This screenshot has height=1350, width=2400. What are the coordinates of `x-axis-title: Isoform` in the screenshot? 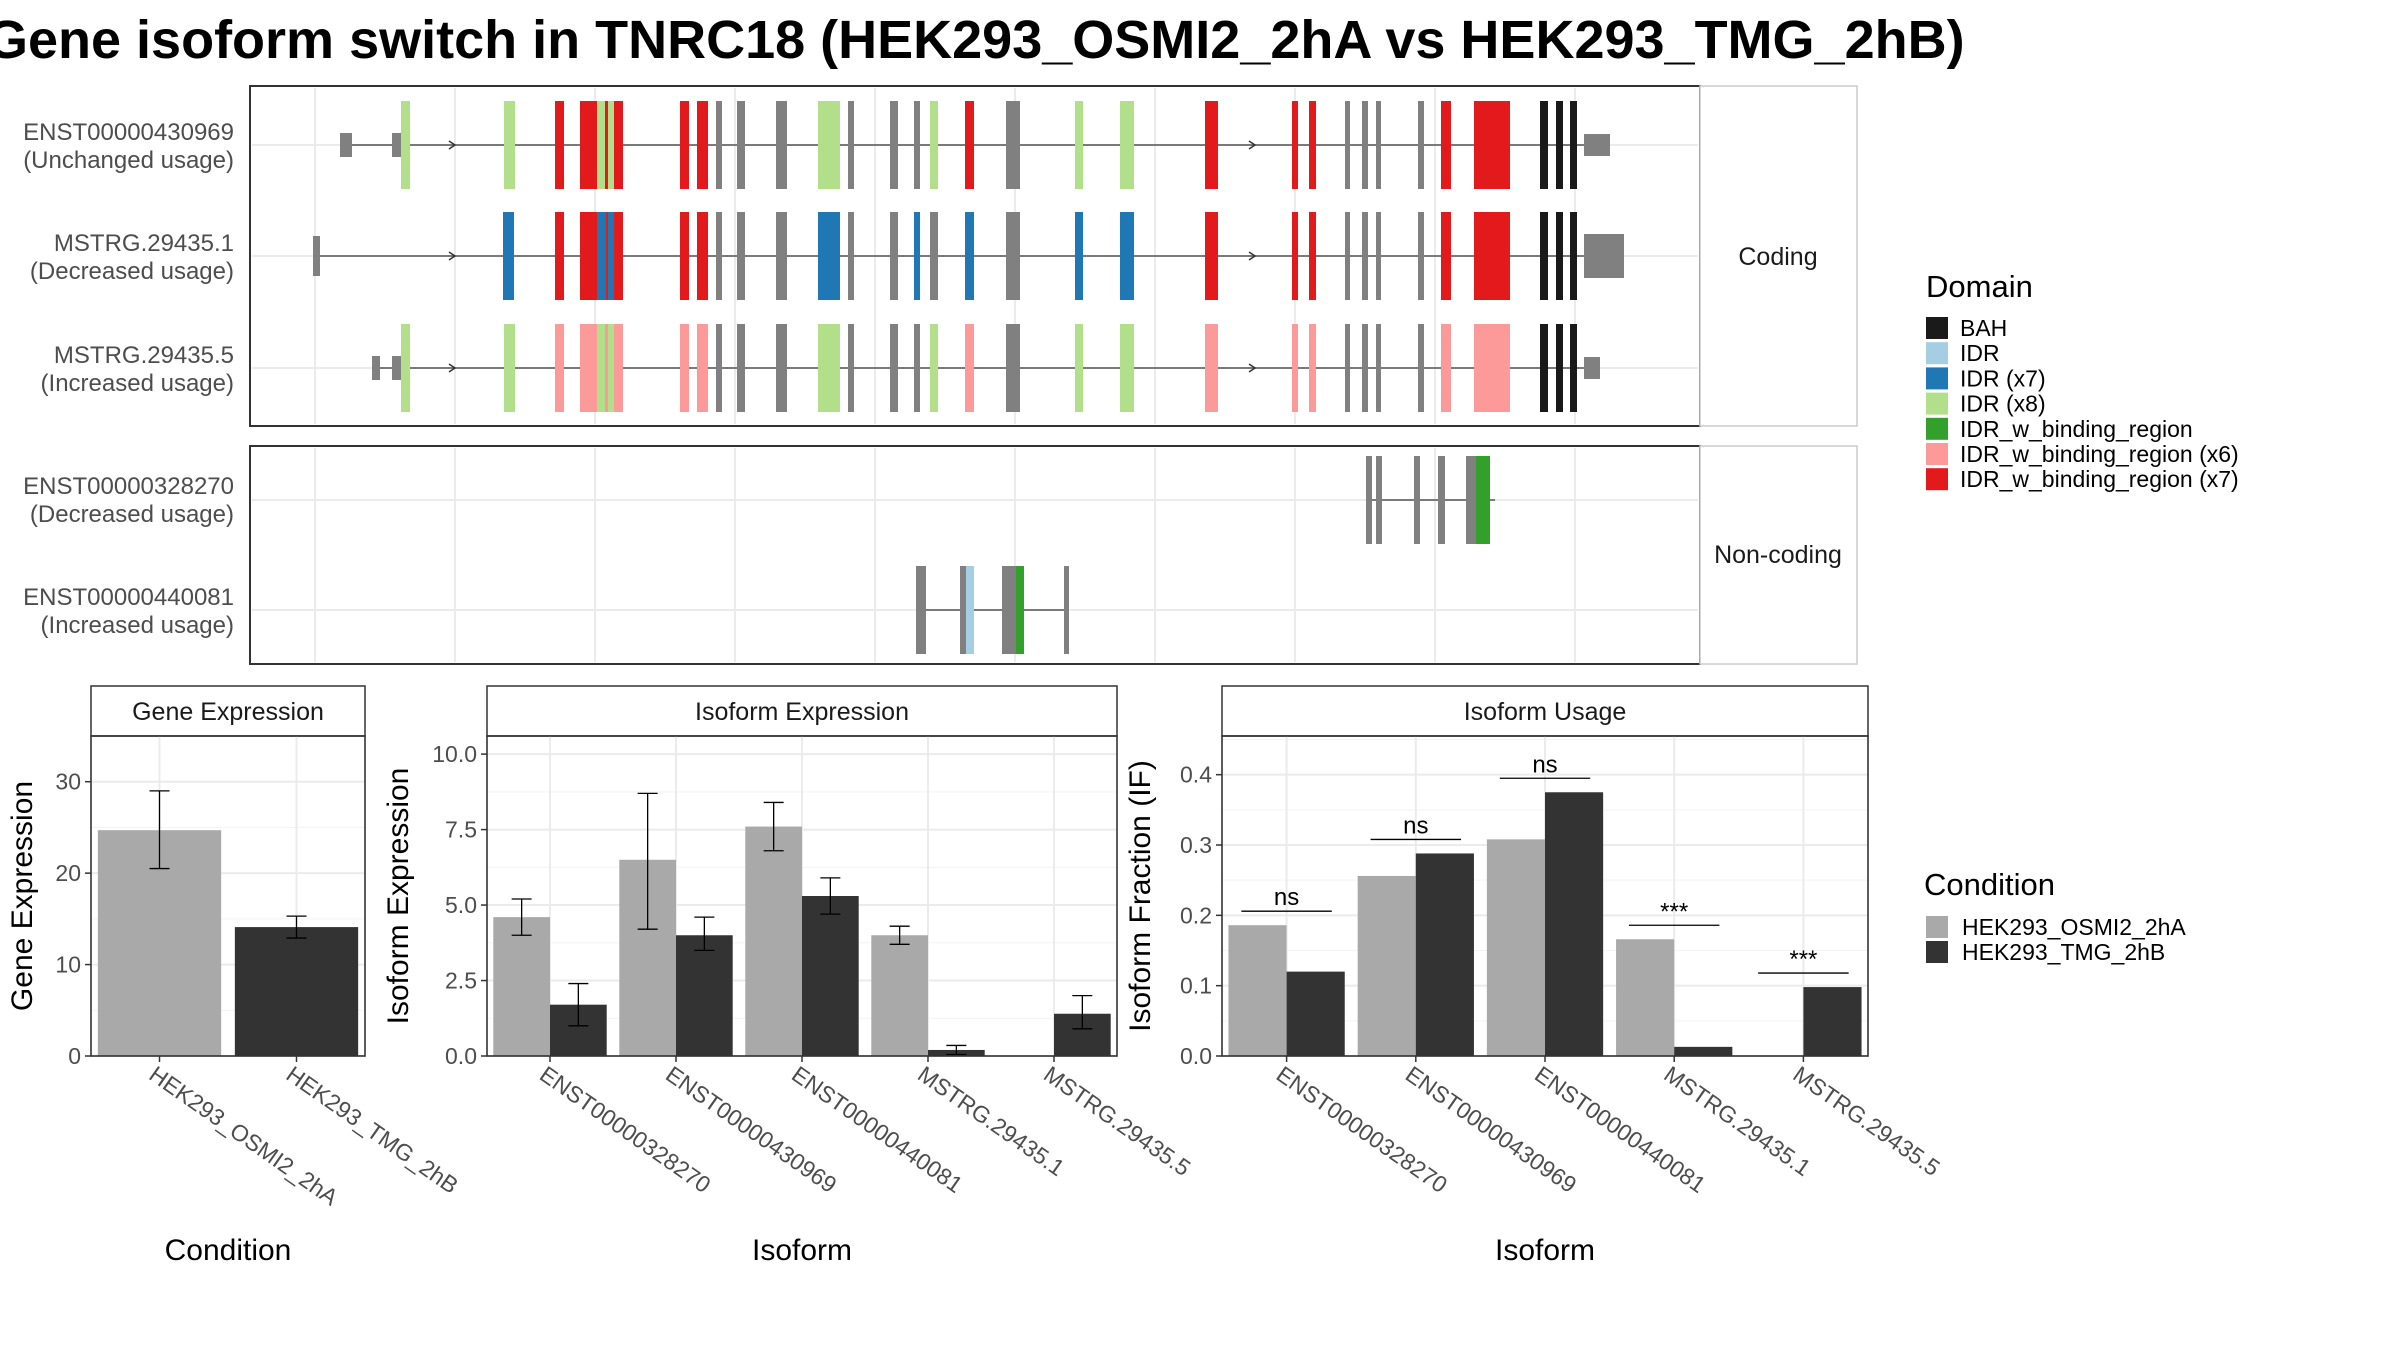 It's located at (1545, 1250).